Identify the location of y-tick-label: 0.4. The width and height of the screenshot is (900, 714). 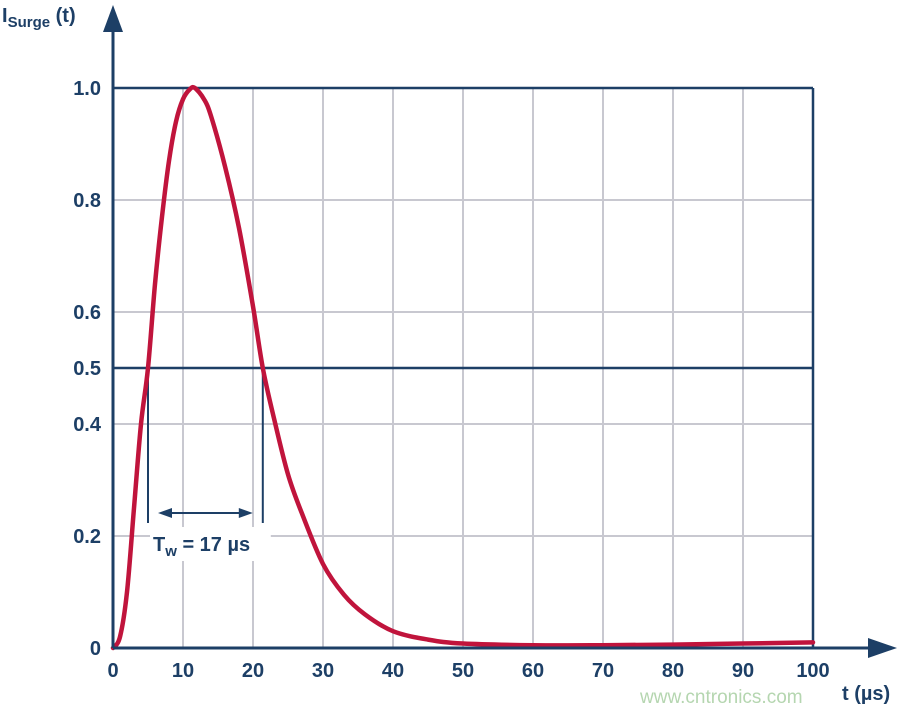
(87, 425).